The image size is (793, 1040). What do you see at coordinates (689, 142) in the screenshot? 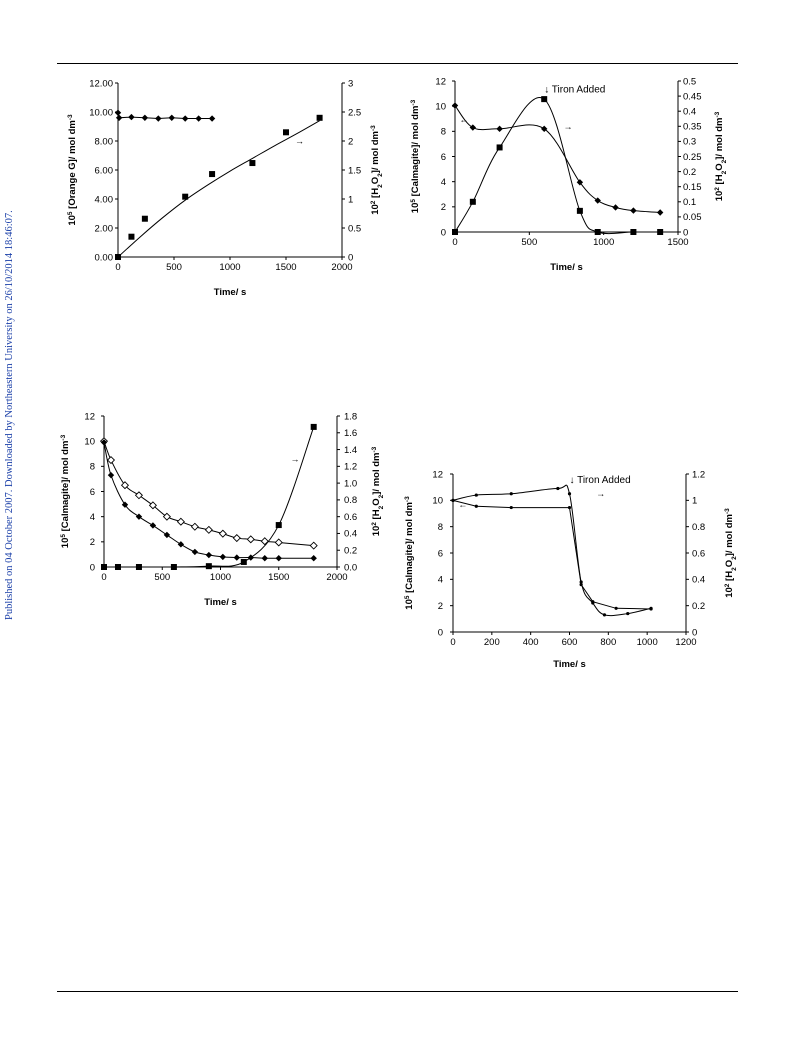
I see `y2-tick-label: 0.3` at bounding box center [689, 142].